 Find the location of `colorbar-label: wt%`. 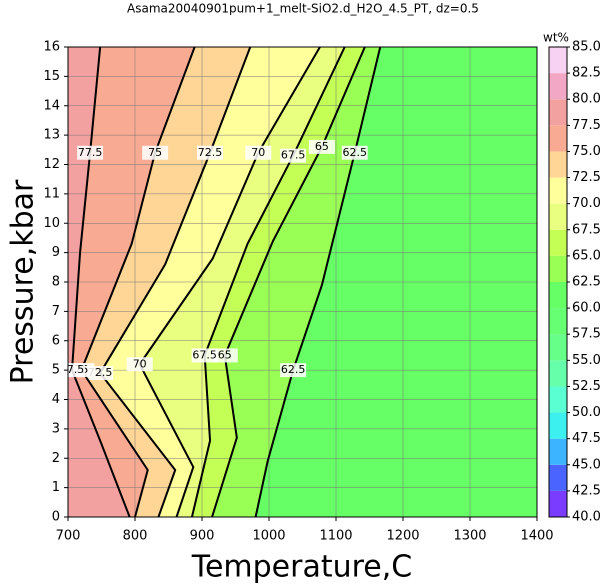

colorbar-label: wt% is located at coordinates (556, 38).